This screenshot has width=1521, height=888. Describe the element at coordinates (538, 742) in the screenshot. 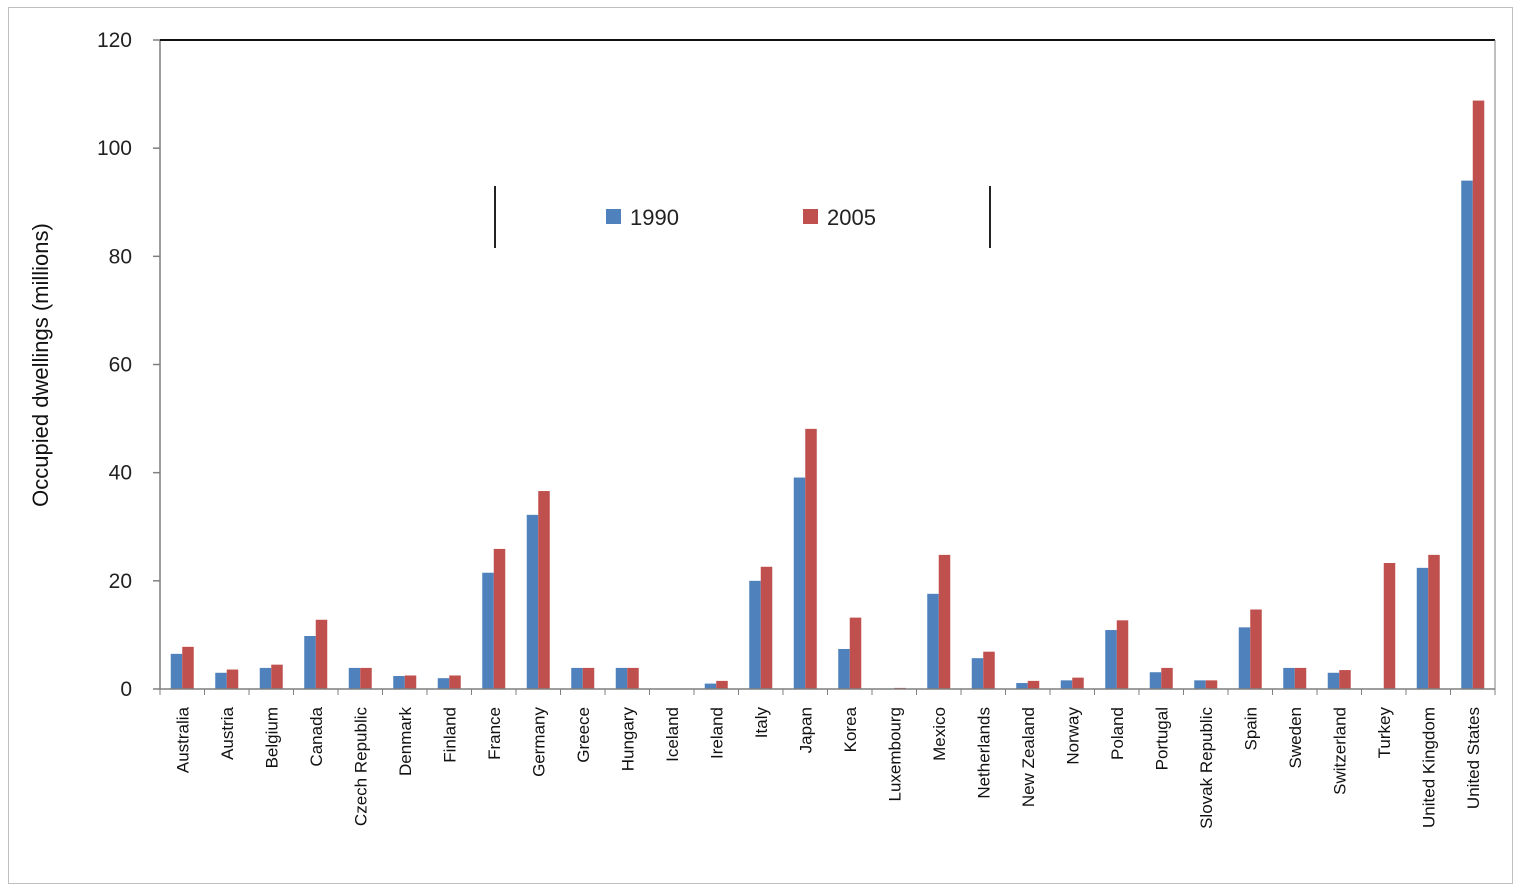

I see `x-tick-label: Germany` at that location.